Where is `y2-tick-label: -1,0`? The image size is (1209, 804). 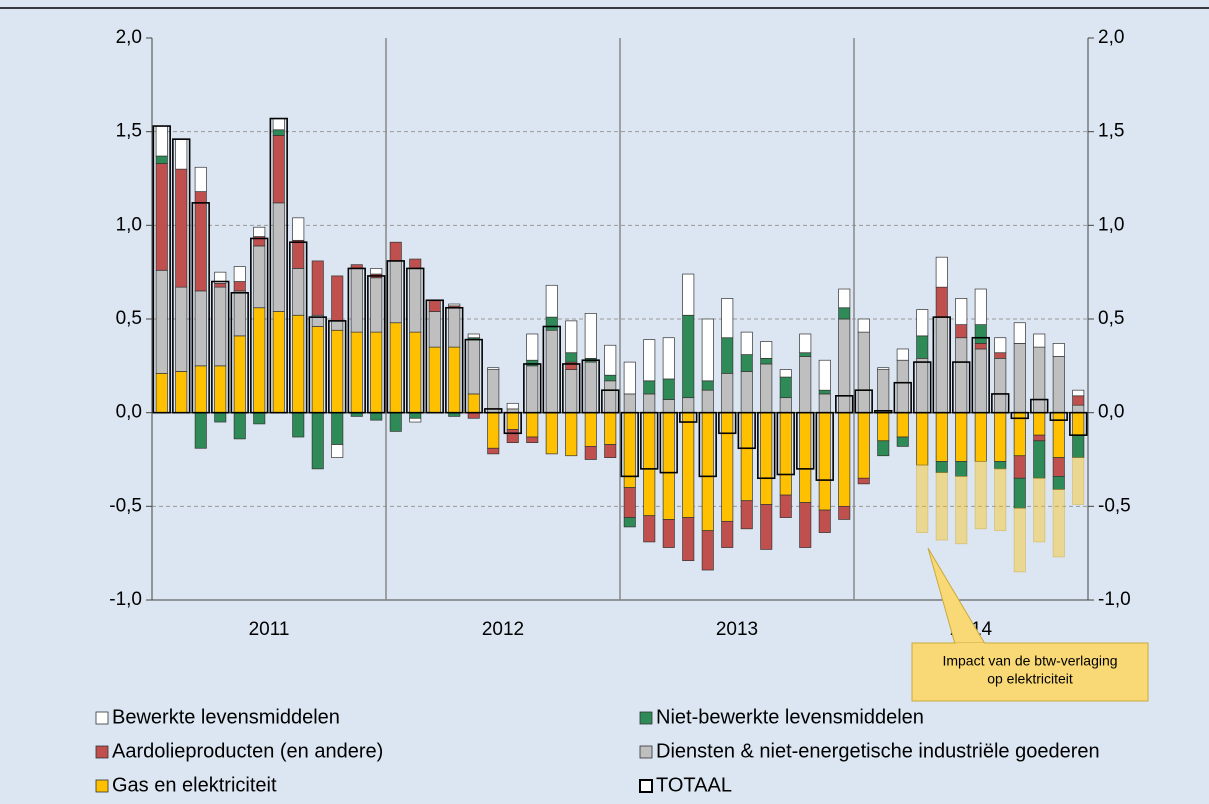
y2-tick-label: -1,0 is located at coordinates (1114, 599).